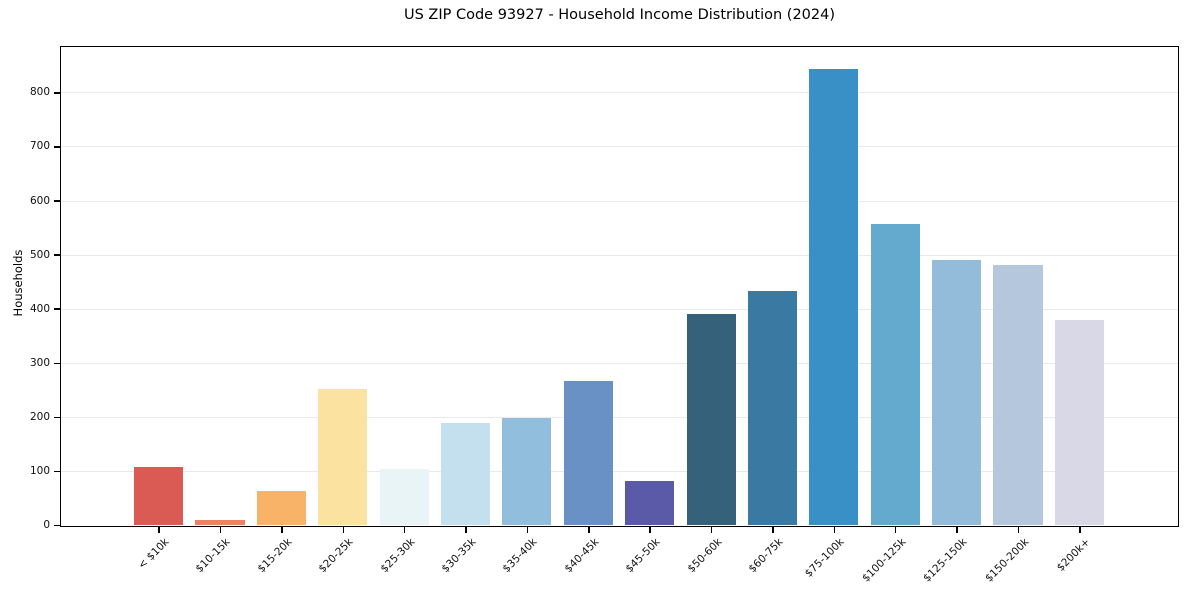 This screenshot has height=590, width=1189. What do you see at coordinates (46, 525) in the screenshot?
I see `y-tick-label: 0` at bounding box center [46, 525].